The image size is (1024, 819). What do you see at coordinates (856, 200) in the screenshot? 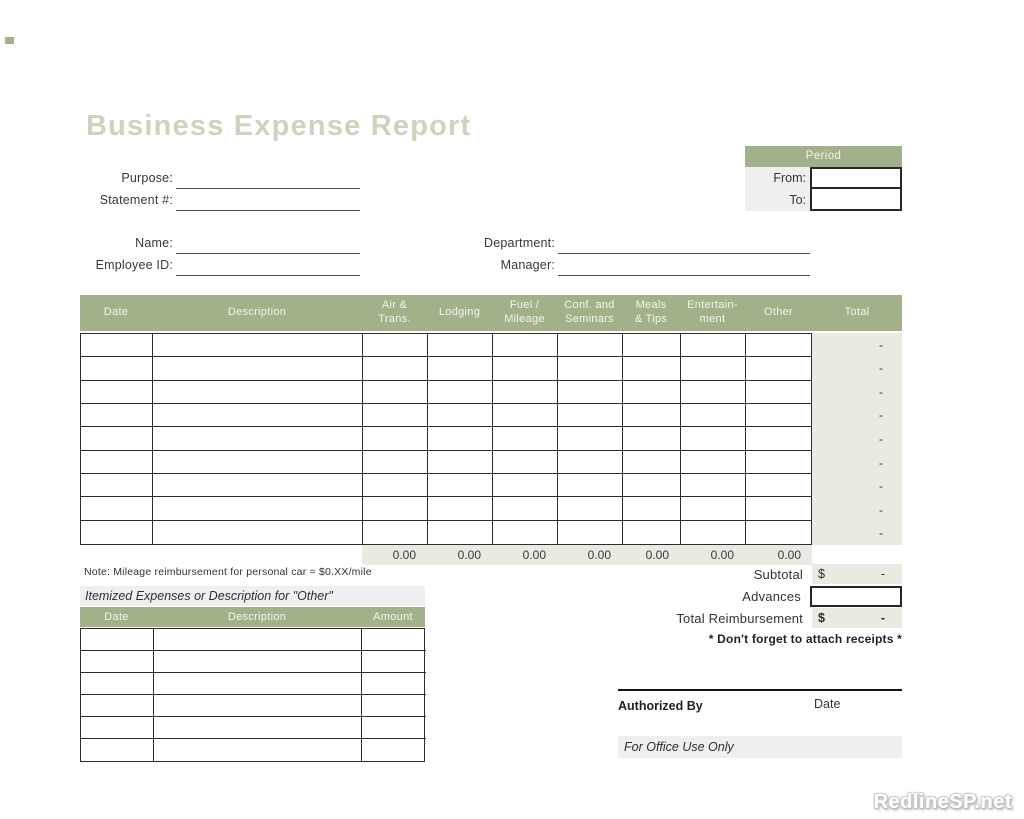
I see `period-to-input` at bounding box center [856, 200].